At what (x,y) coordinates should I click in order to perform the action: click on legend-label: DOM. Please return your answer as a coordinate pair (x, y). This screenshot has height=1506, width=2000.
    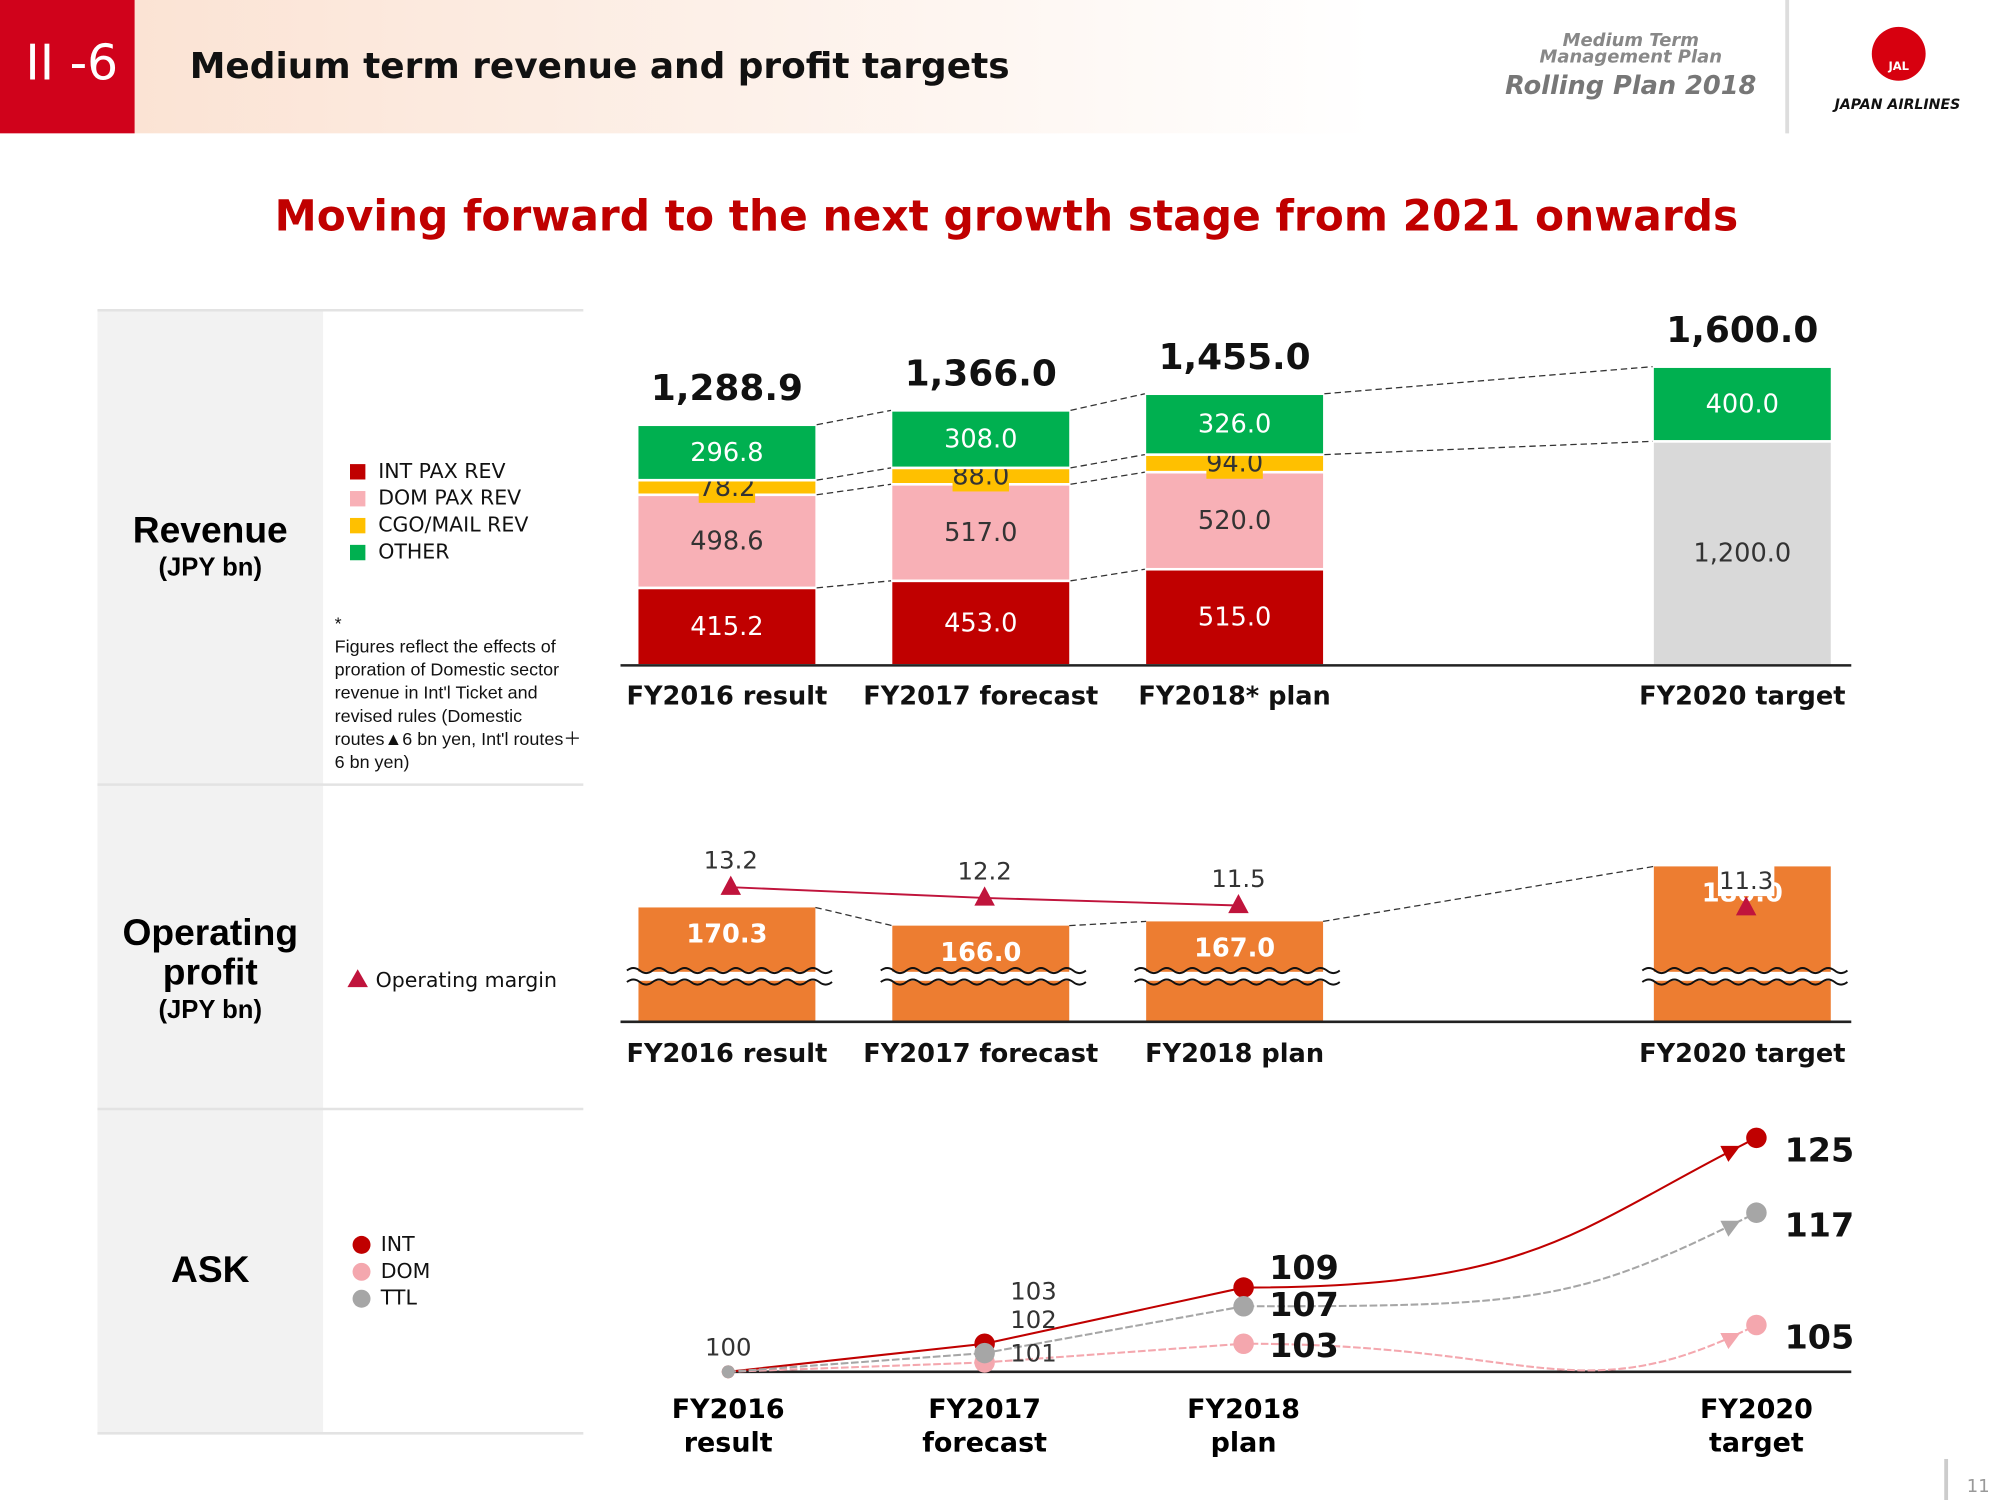
    Looking at the image, I should click on (406, 1271).